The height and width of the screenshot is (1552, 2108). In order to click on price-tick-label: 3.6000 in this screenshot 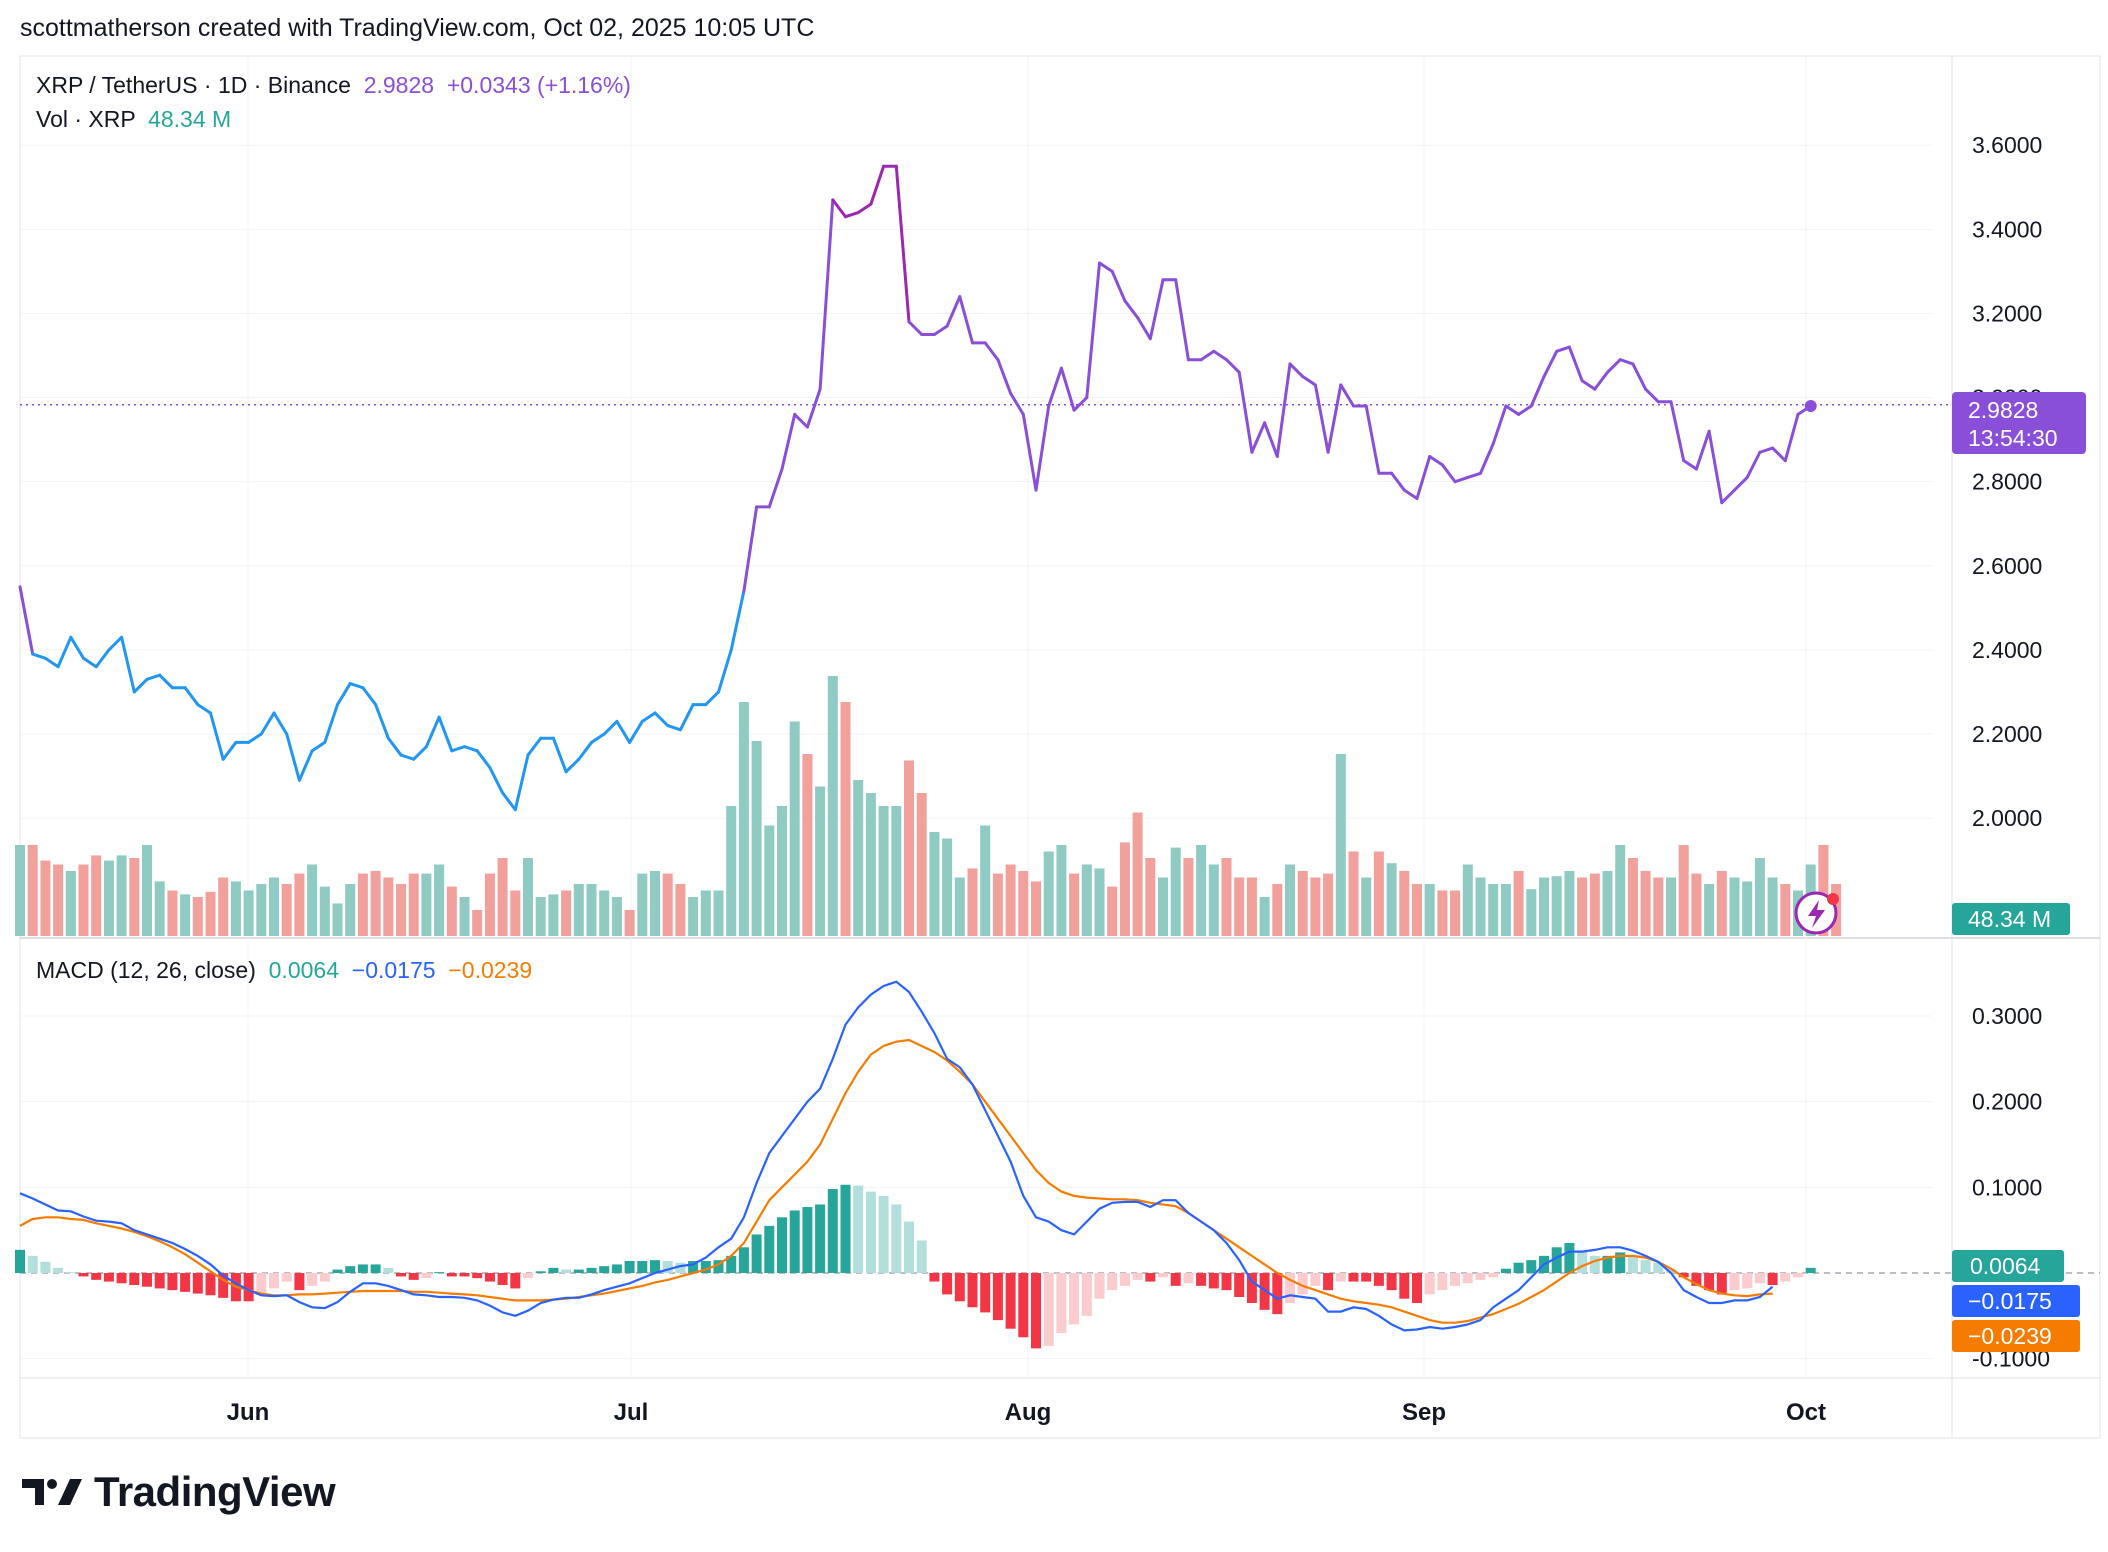, I will do `click(2007, 145)`.